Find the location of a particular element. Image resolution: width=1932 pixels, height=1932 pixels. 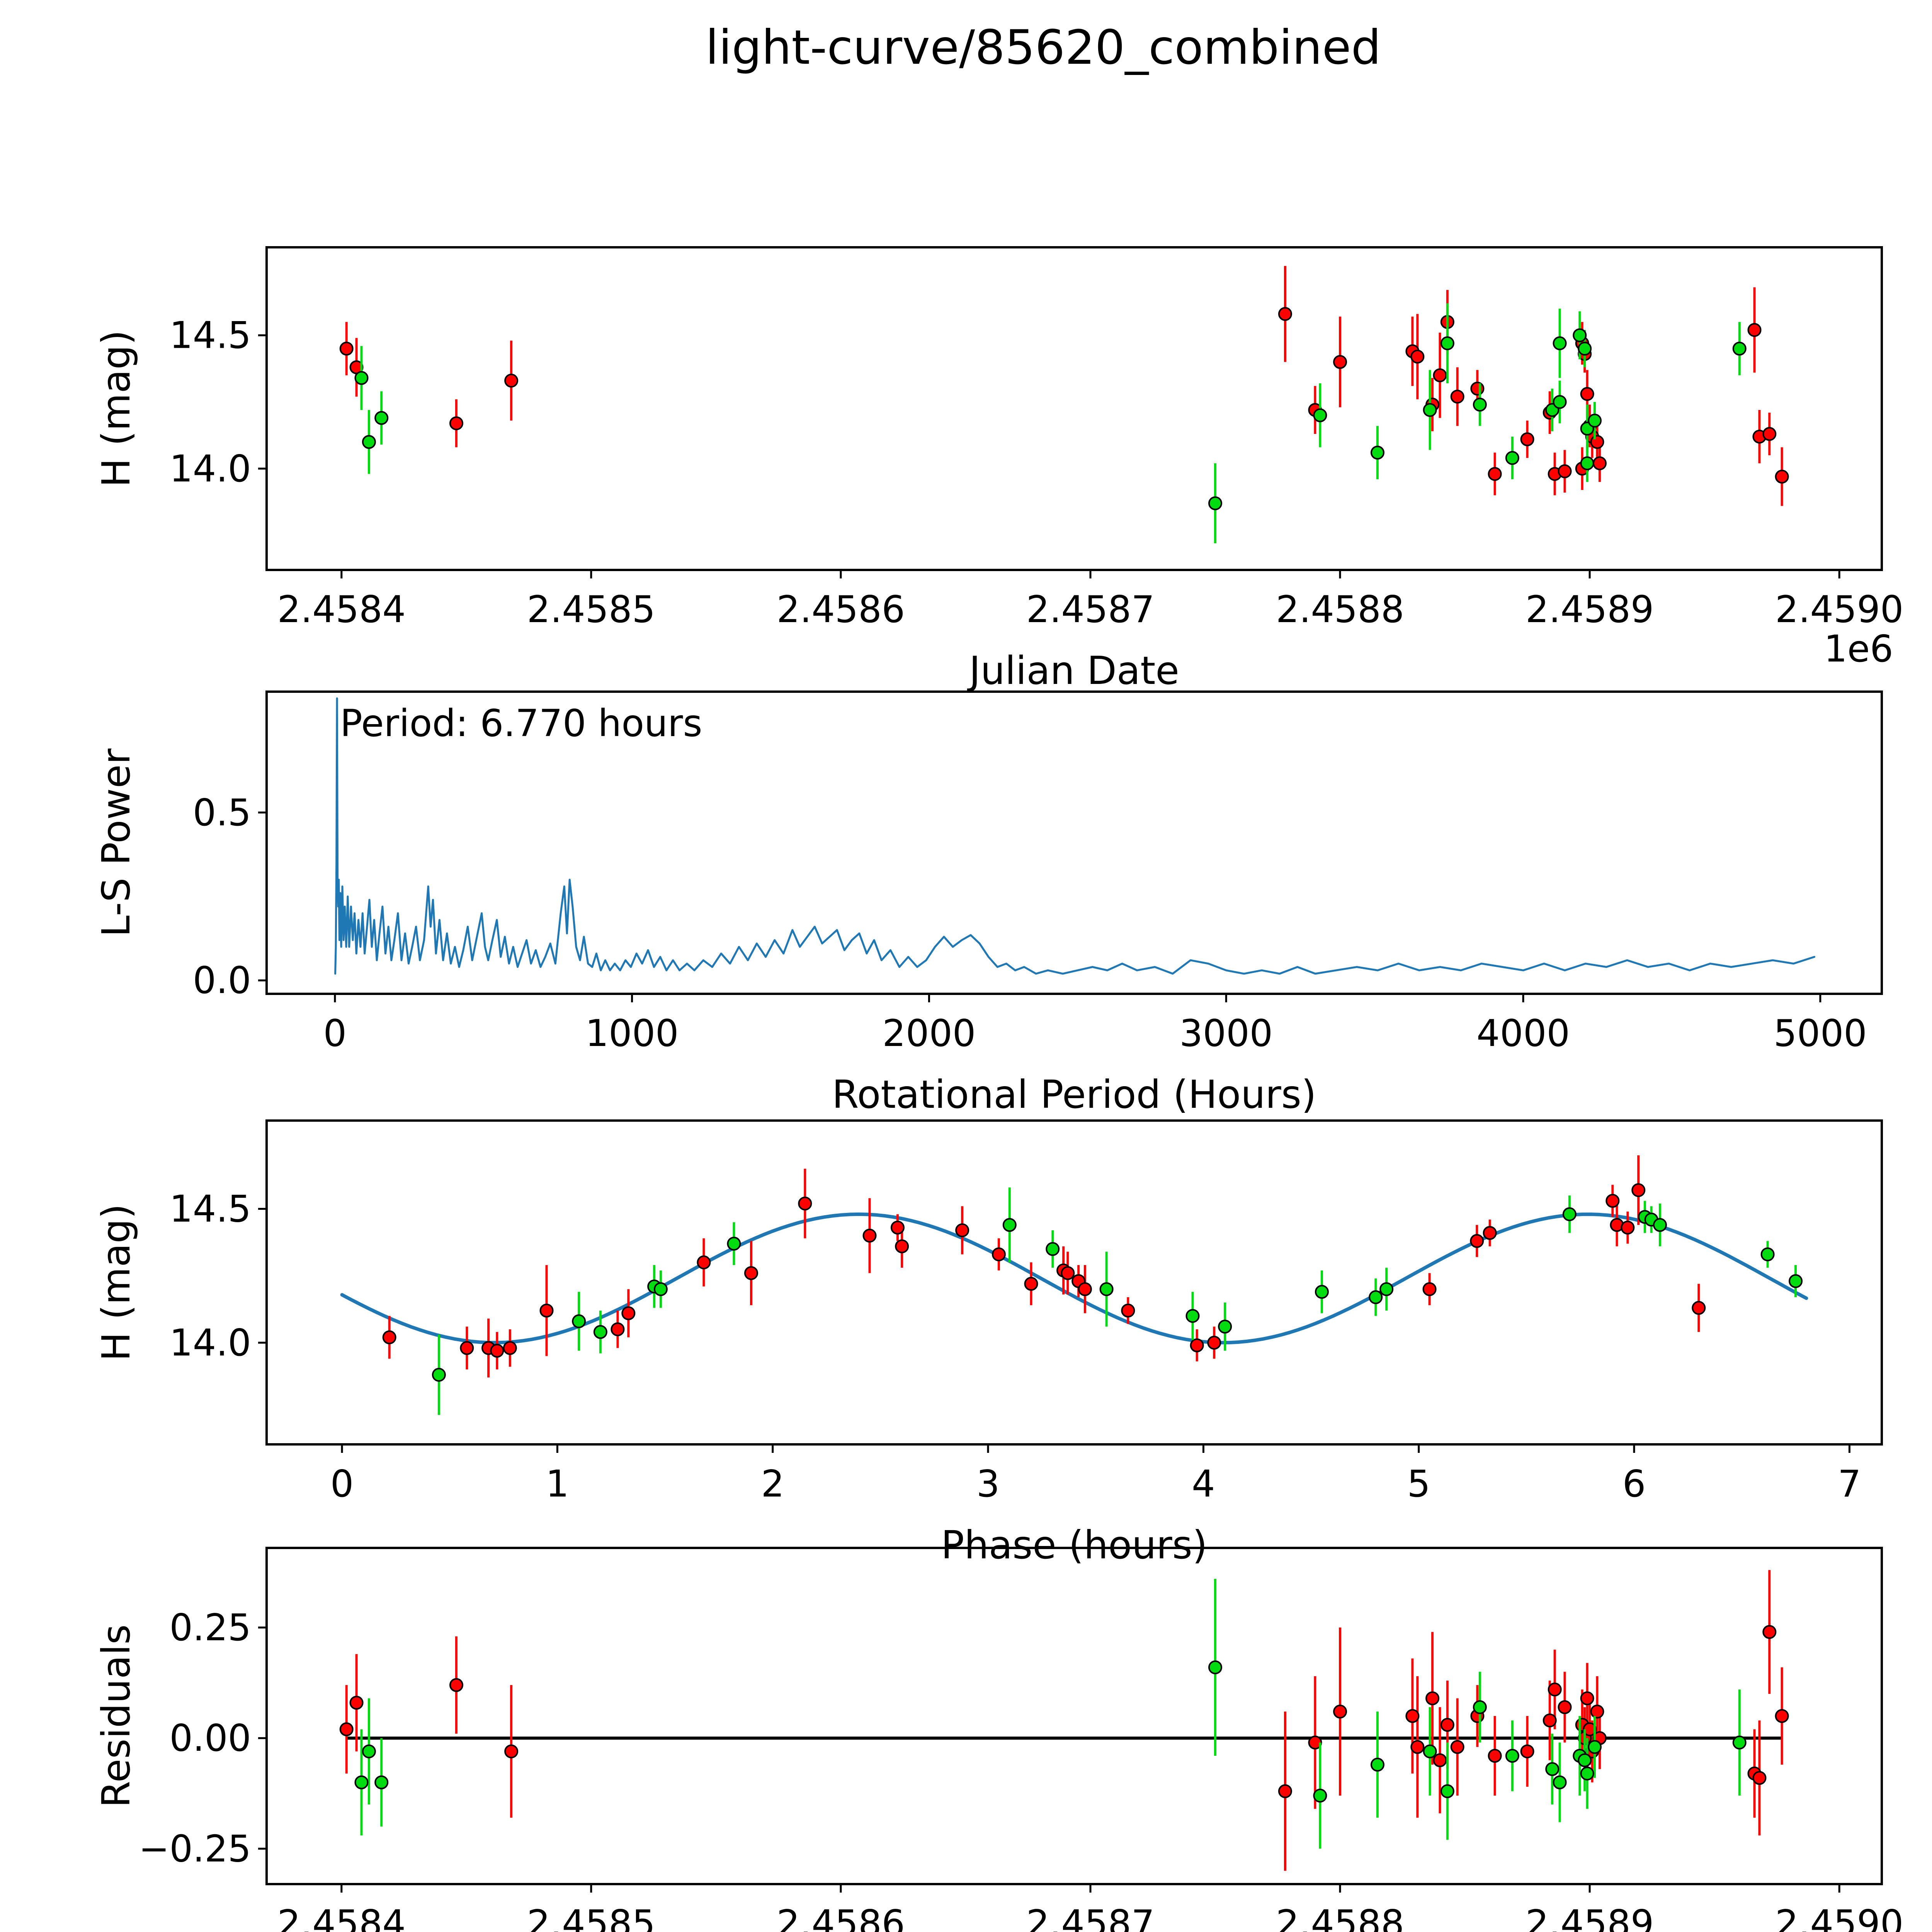

x-tick-label: 2.4585 is located at coordinates (591, 610).